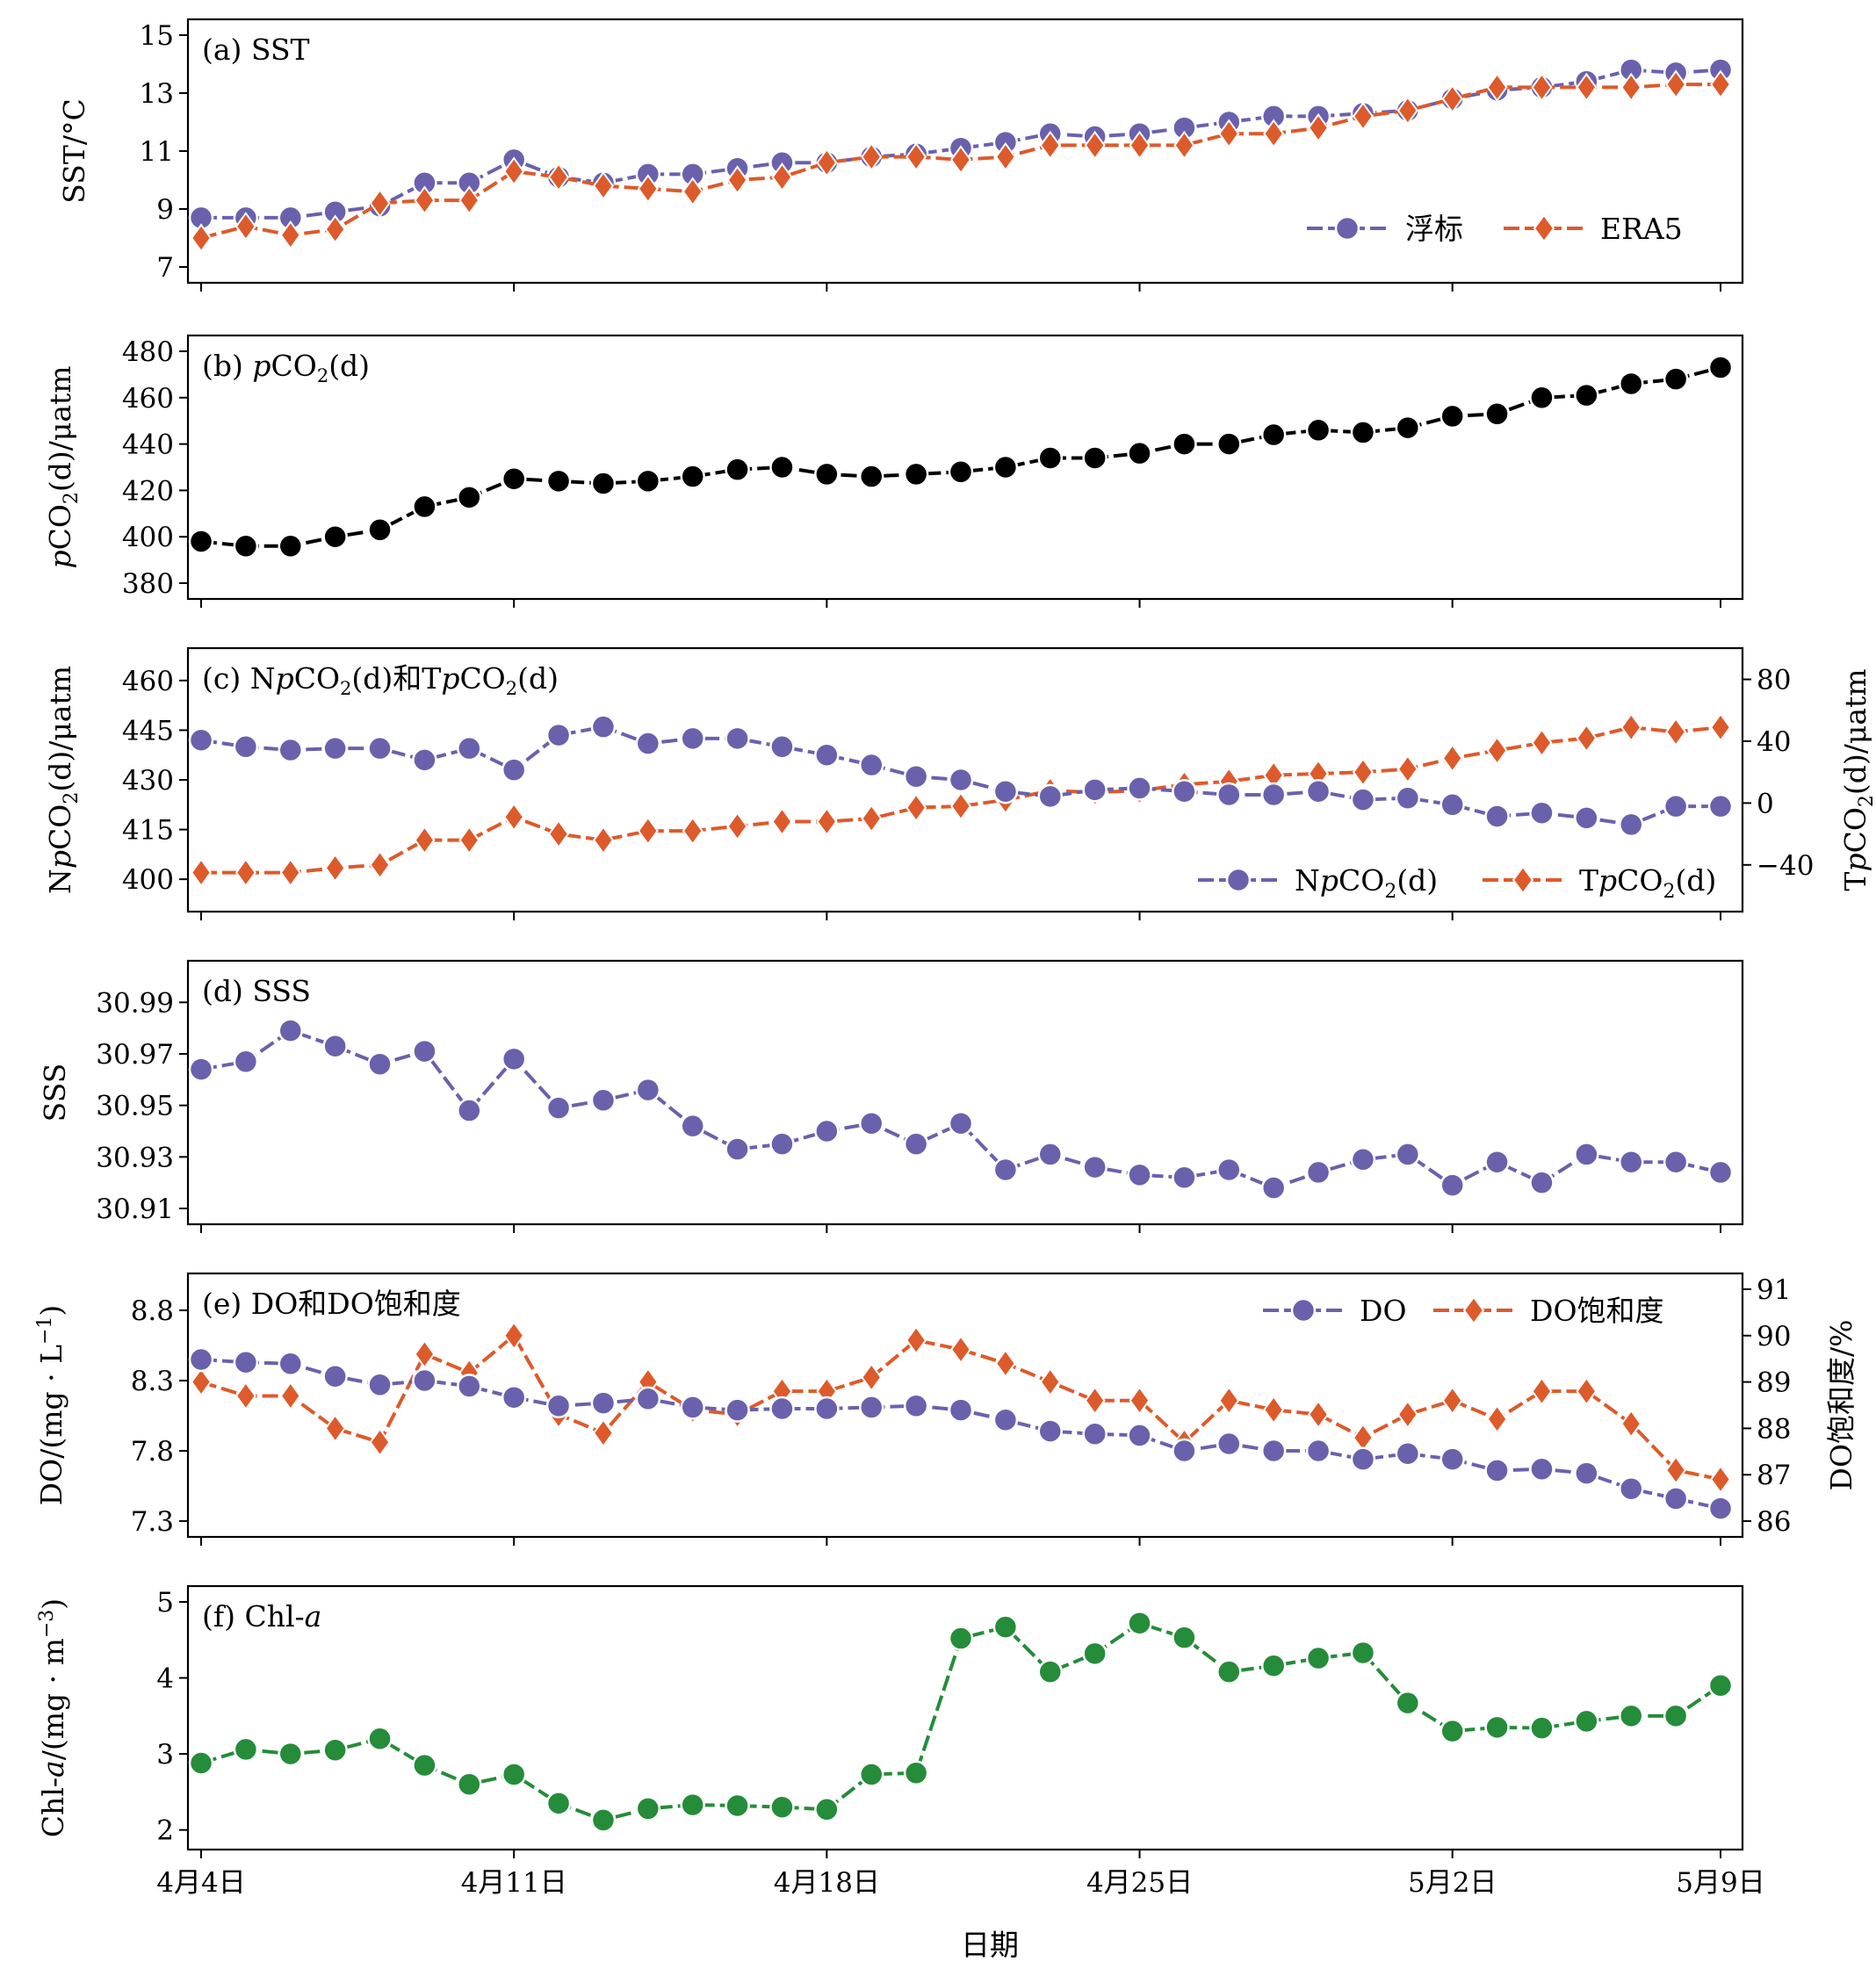  I want to click on panel-c-ylabel-right: TpCO2(d)/μatm, so click(1857, 779).